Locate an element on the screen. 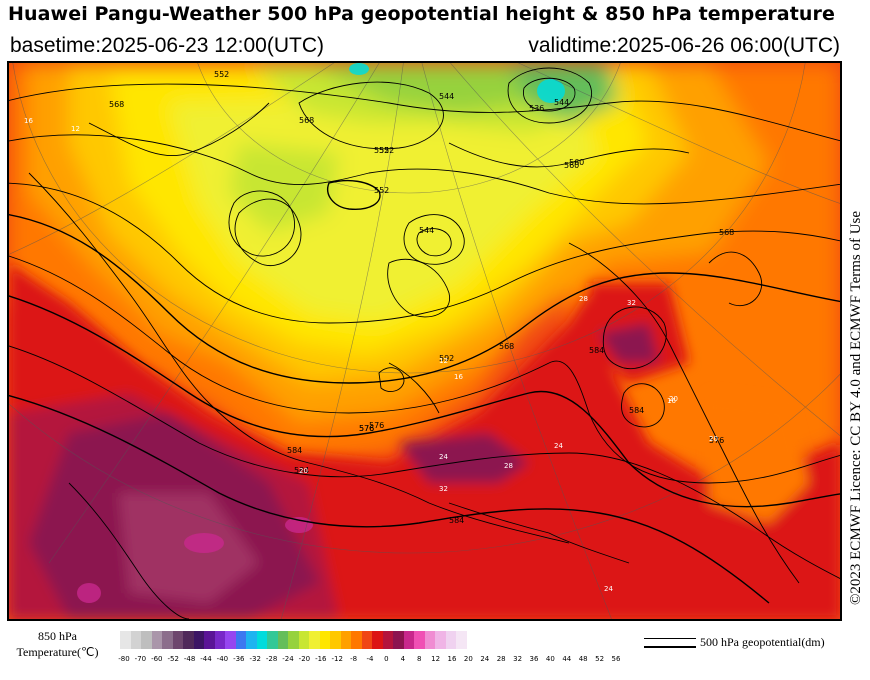 The height and width of the screenshot is (680, 870). colorbar-tick-label: 0 is located at coordinates (386, 659).